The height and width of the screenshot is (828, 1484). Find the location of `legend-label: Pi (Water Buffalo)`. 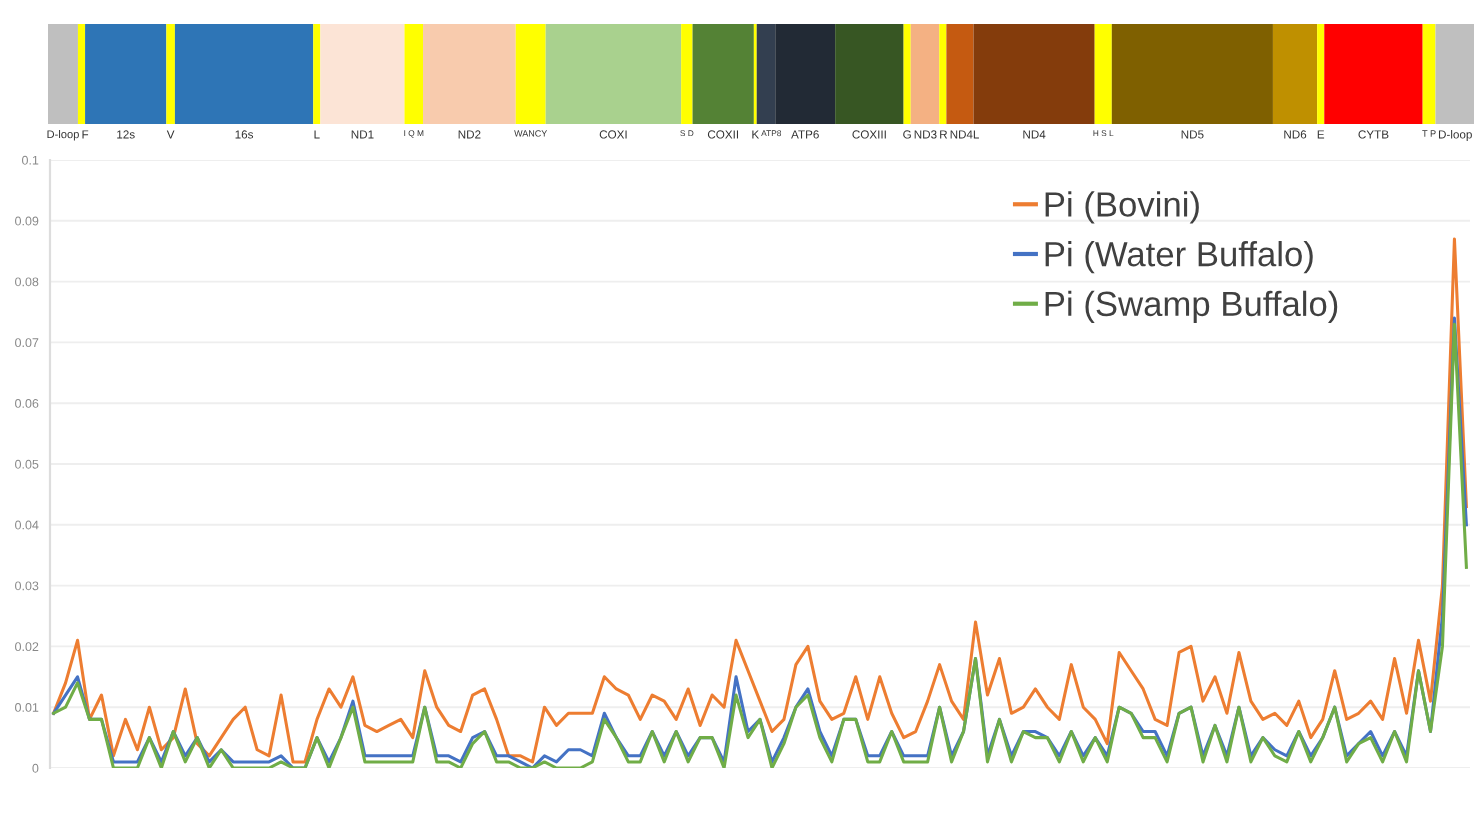

legend-label: Pi (Water Buffalo) is located at coordinates (1179, 257).